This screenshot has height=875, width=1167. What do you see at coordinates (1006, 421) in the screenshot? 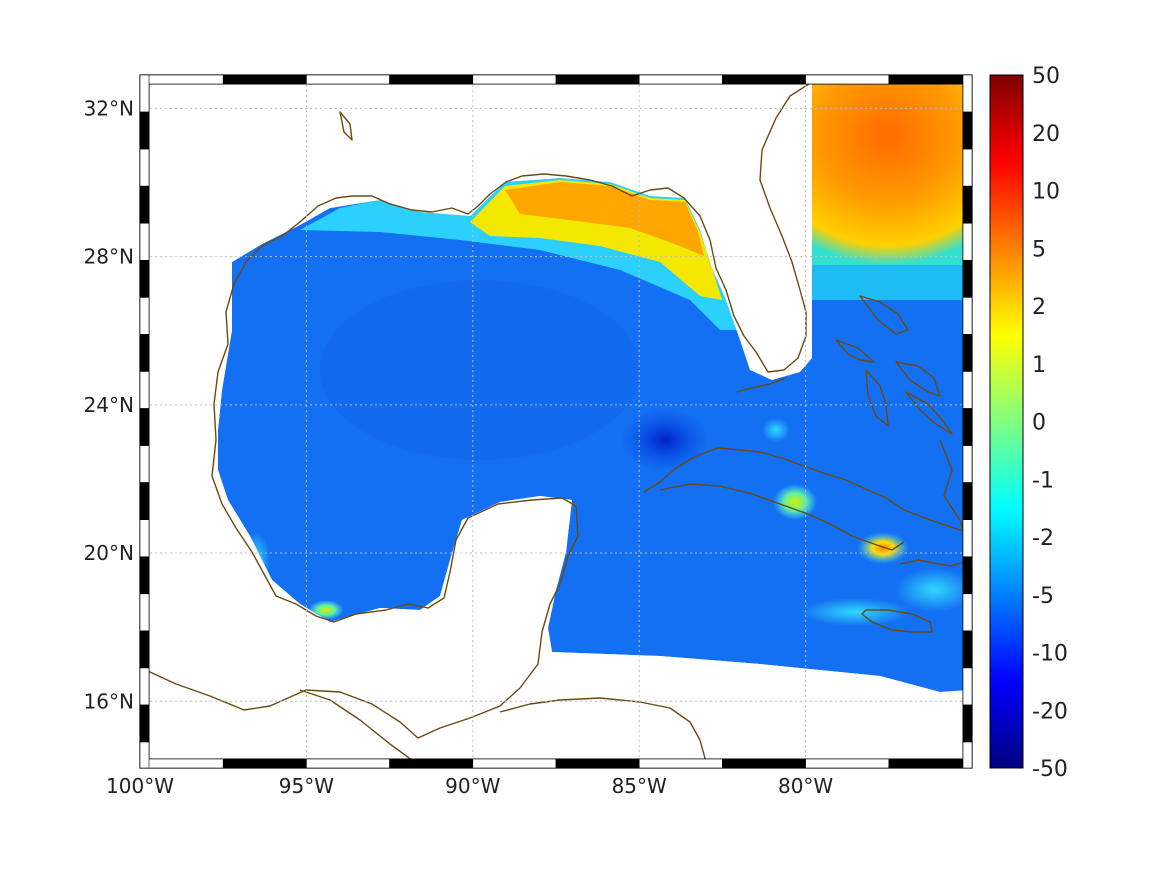
I see `colorbar-gradient` at bounding box center [1006, 421].